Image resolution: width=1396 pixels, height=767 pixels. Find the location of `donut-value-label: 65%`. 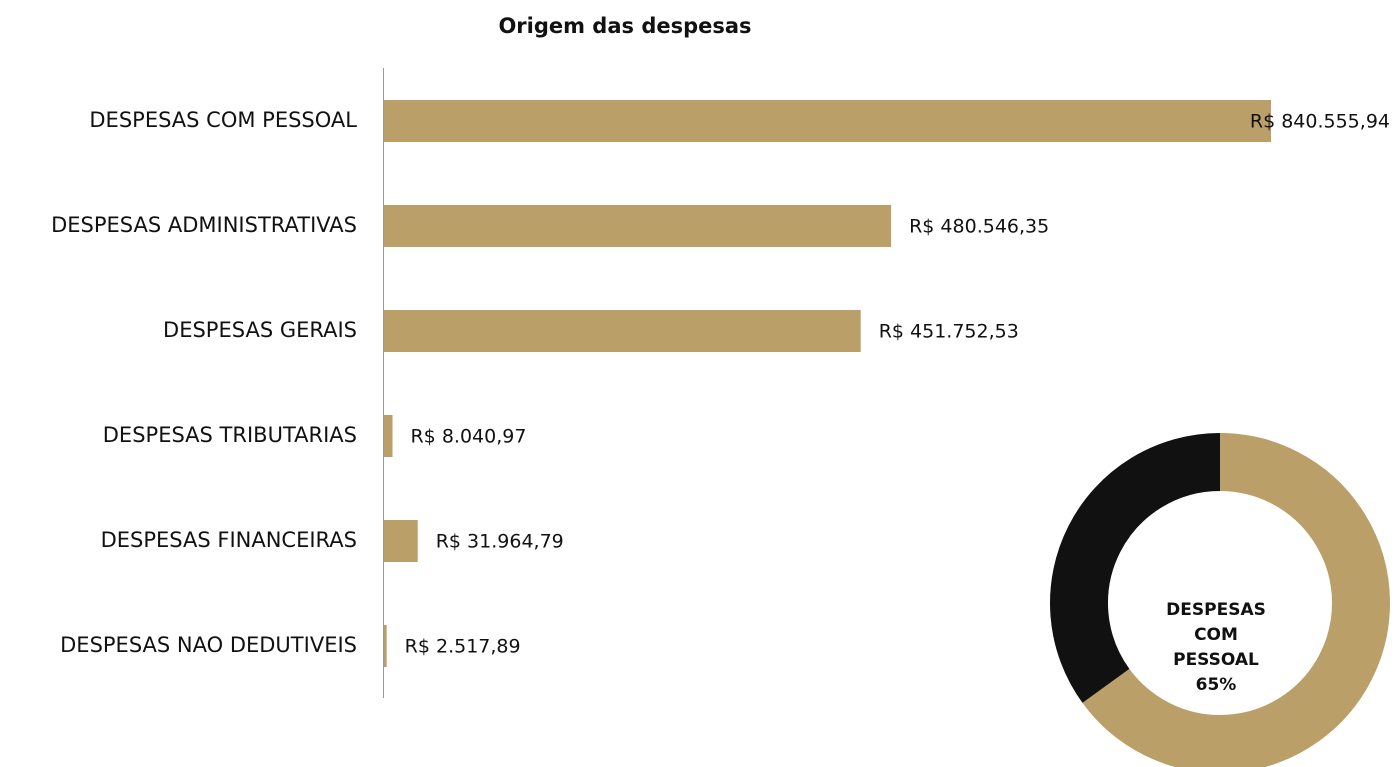

donut-value-label: 65% is located at coordinates (1216, 685).